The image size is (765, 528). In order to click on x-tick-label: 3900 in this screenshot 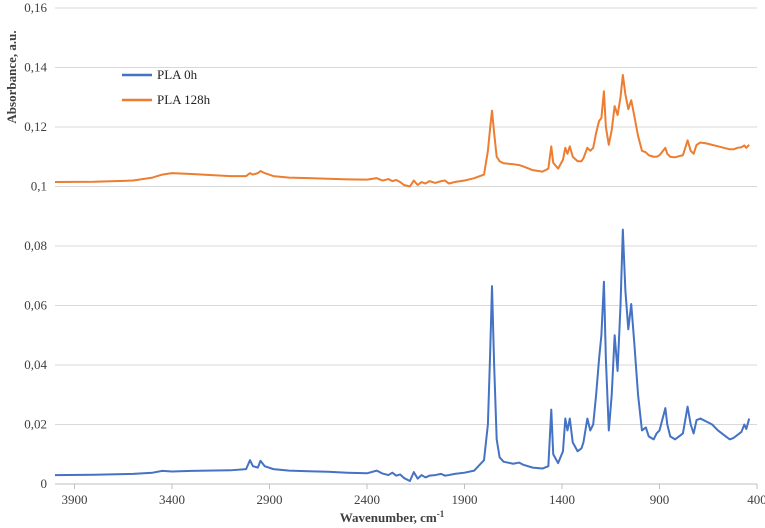, I will do `click(75, 499)`.